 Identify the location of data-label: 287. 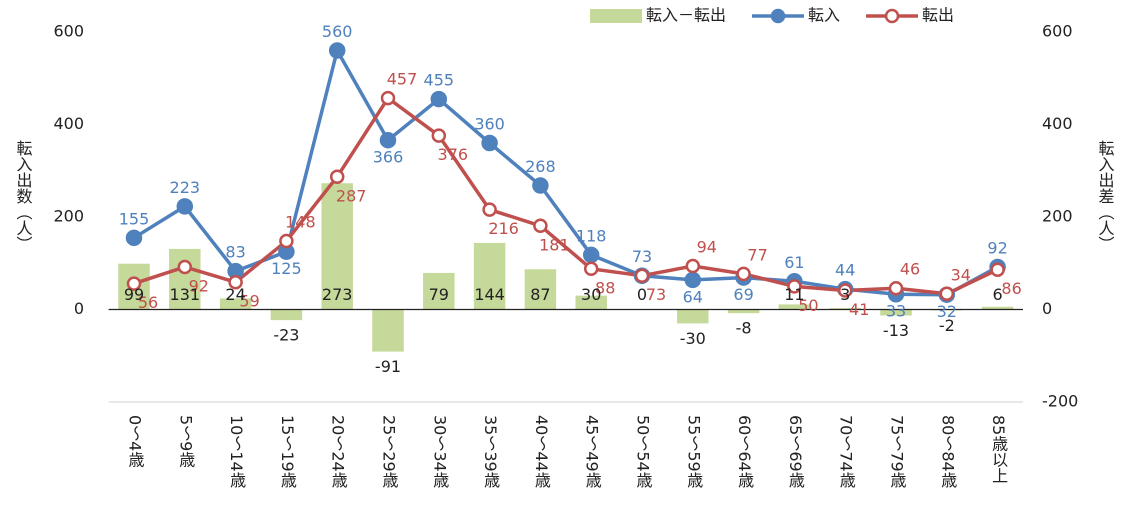
(351, 195).